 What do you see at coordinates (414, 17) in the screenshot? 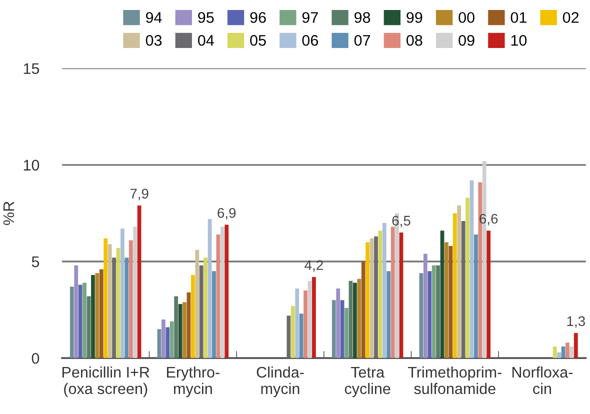
I see `legend-label: 99` at bounding box center [414, 17].